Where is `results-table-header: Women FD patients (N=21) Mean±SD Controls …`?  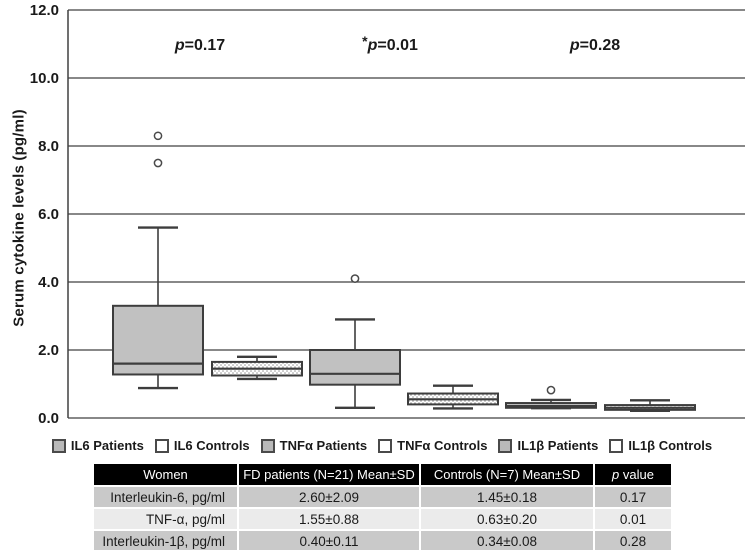 results-table-header: Women FD patients (N=21) Mean±SD Controls … is located at coordinates (382, 474).